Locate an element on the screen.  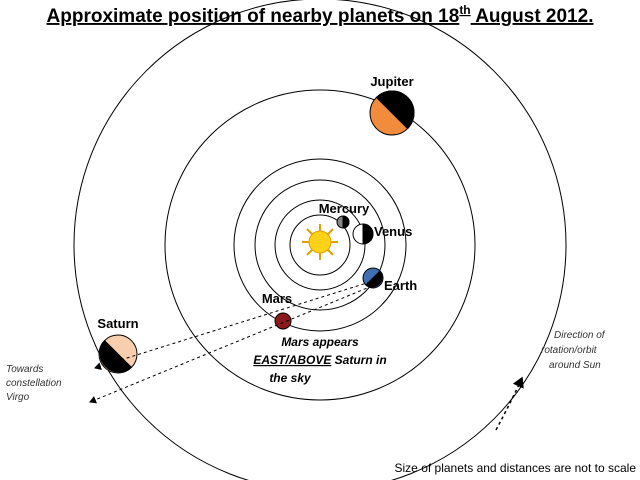
target-line: Virgo is located at coordinates (18, 397).